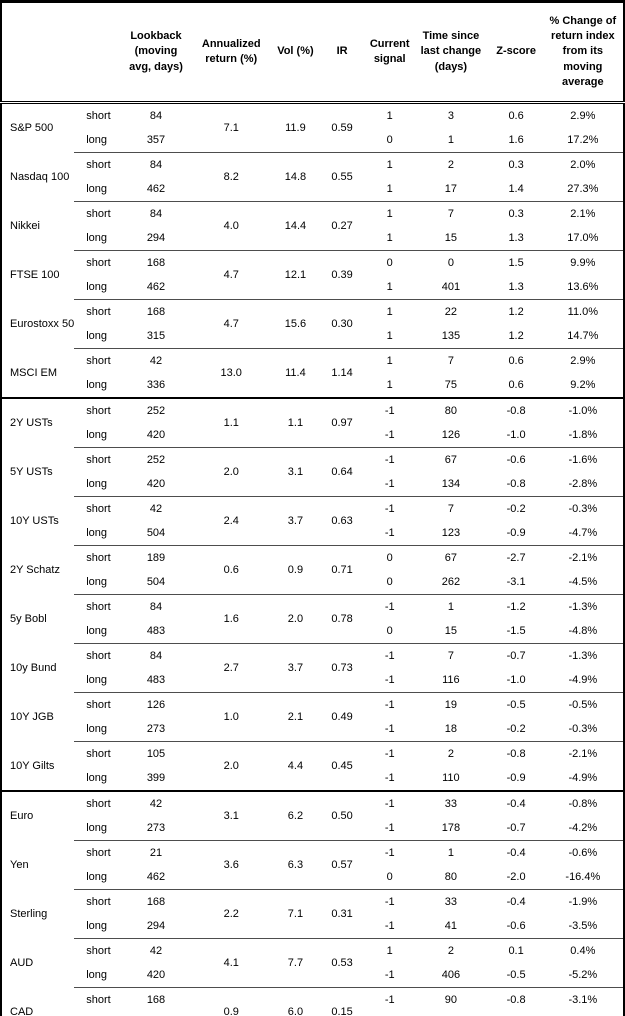  I want to click on vol-value: 3.1, so click(295, 472).